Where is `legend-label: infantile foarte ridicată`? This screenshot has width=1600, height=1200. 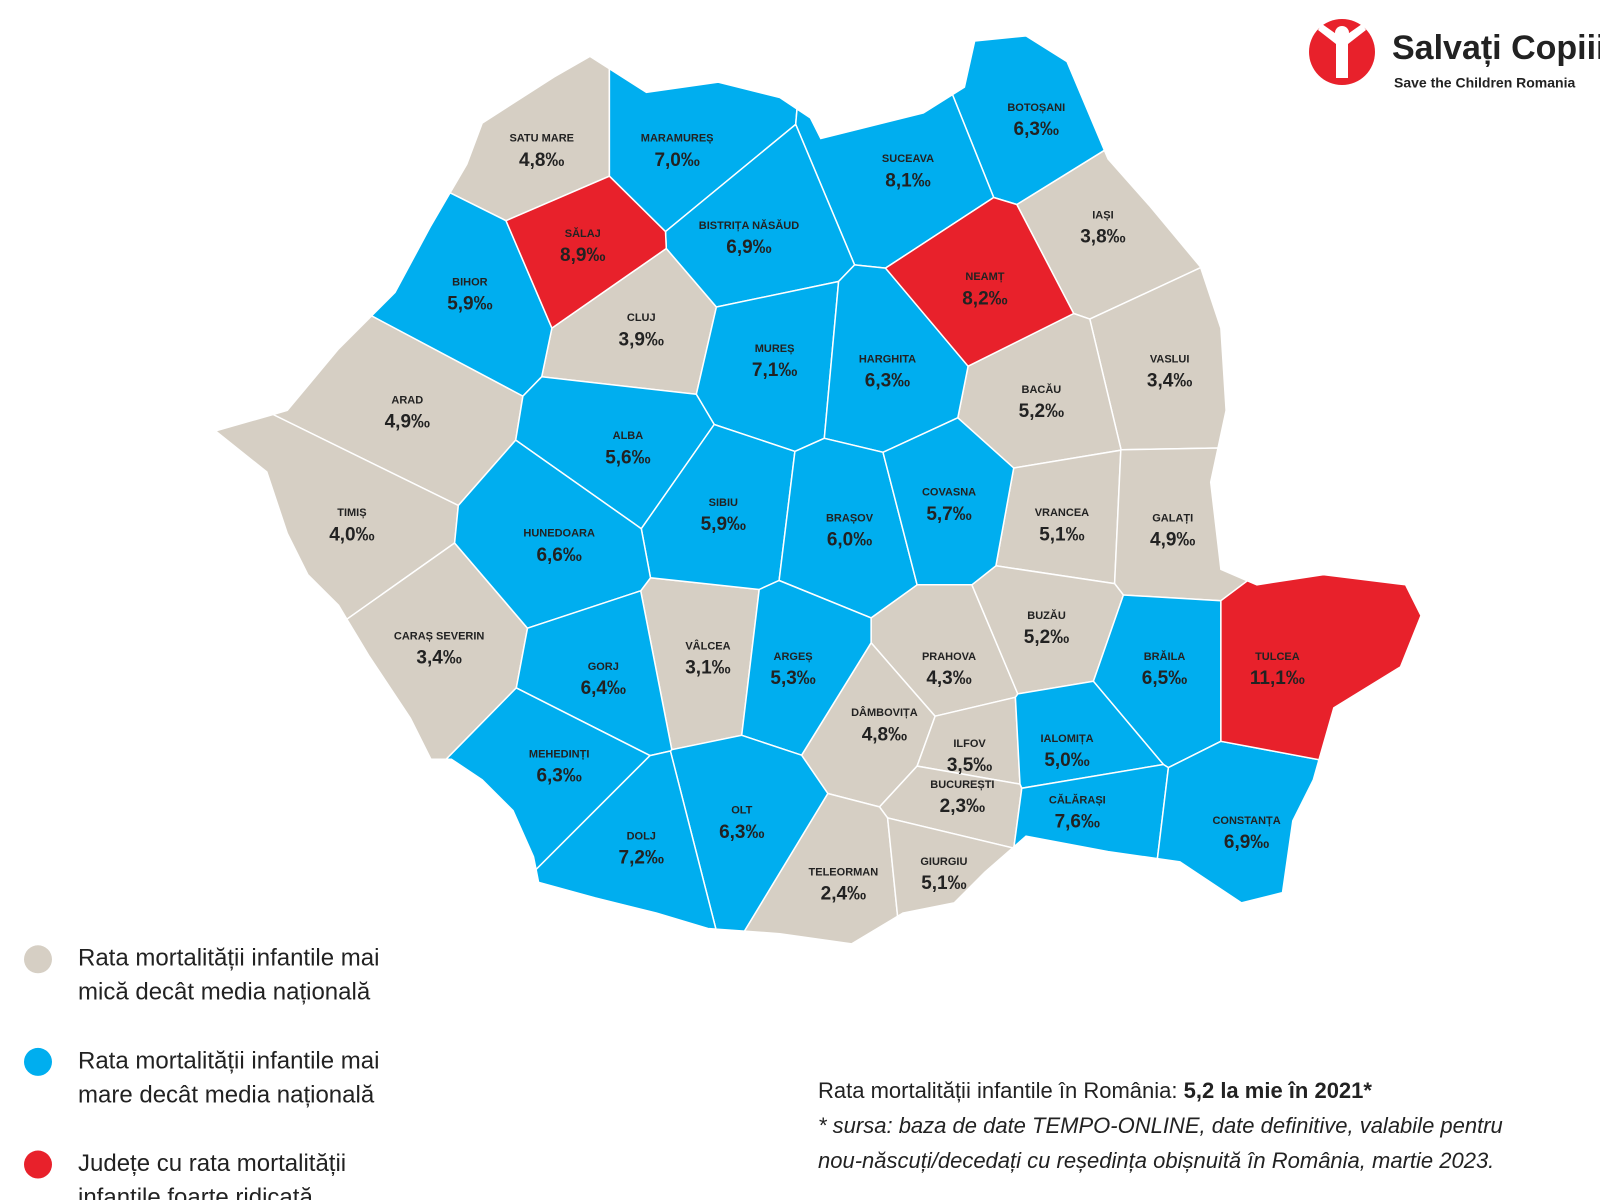
legend-label: infantile foarte ridicată is located at coordinates (195, 1192).